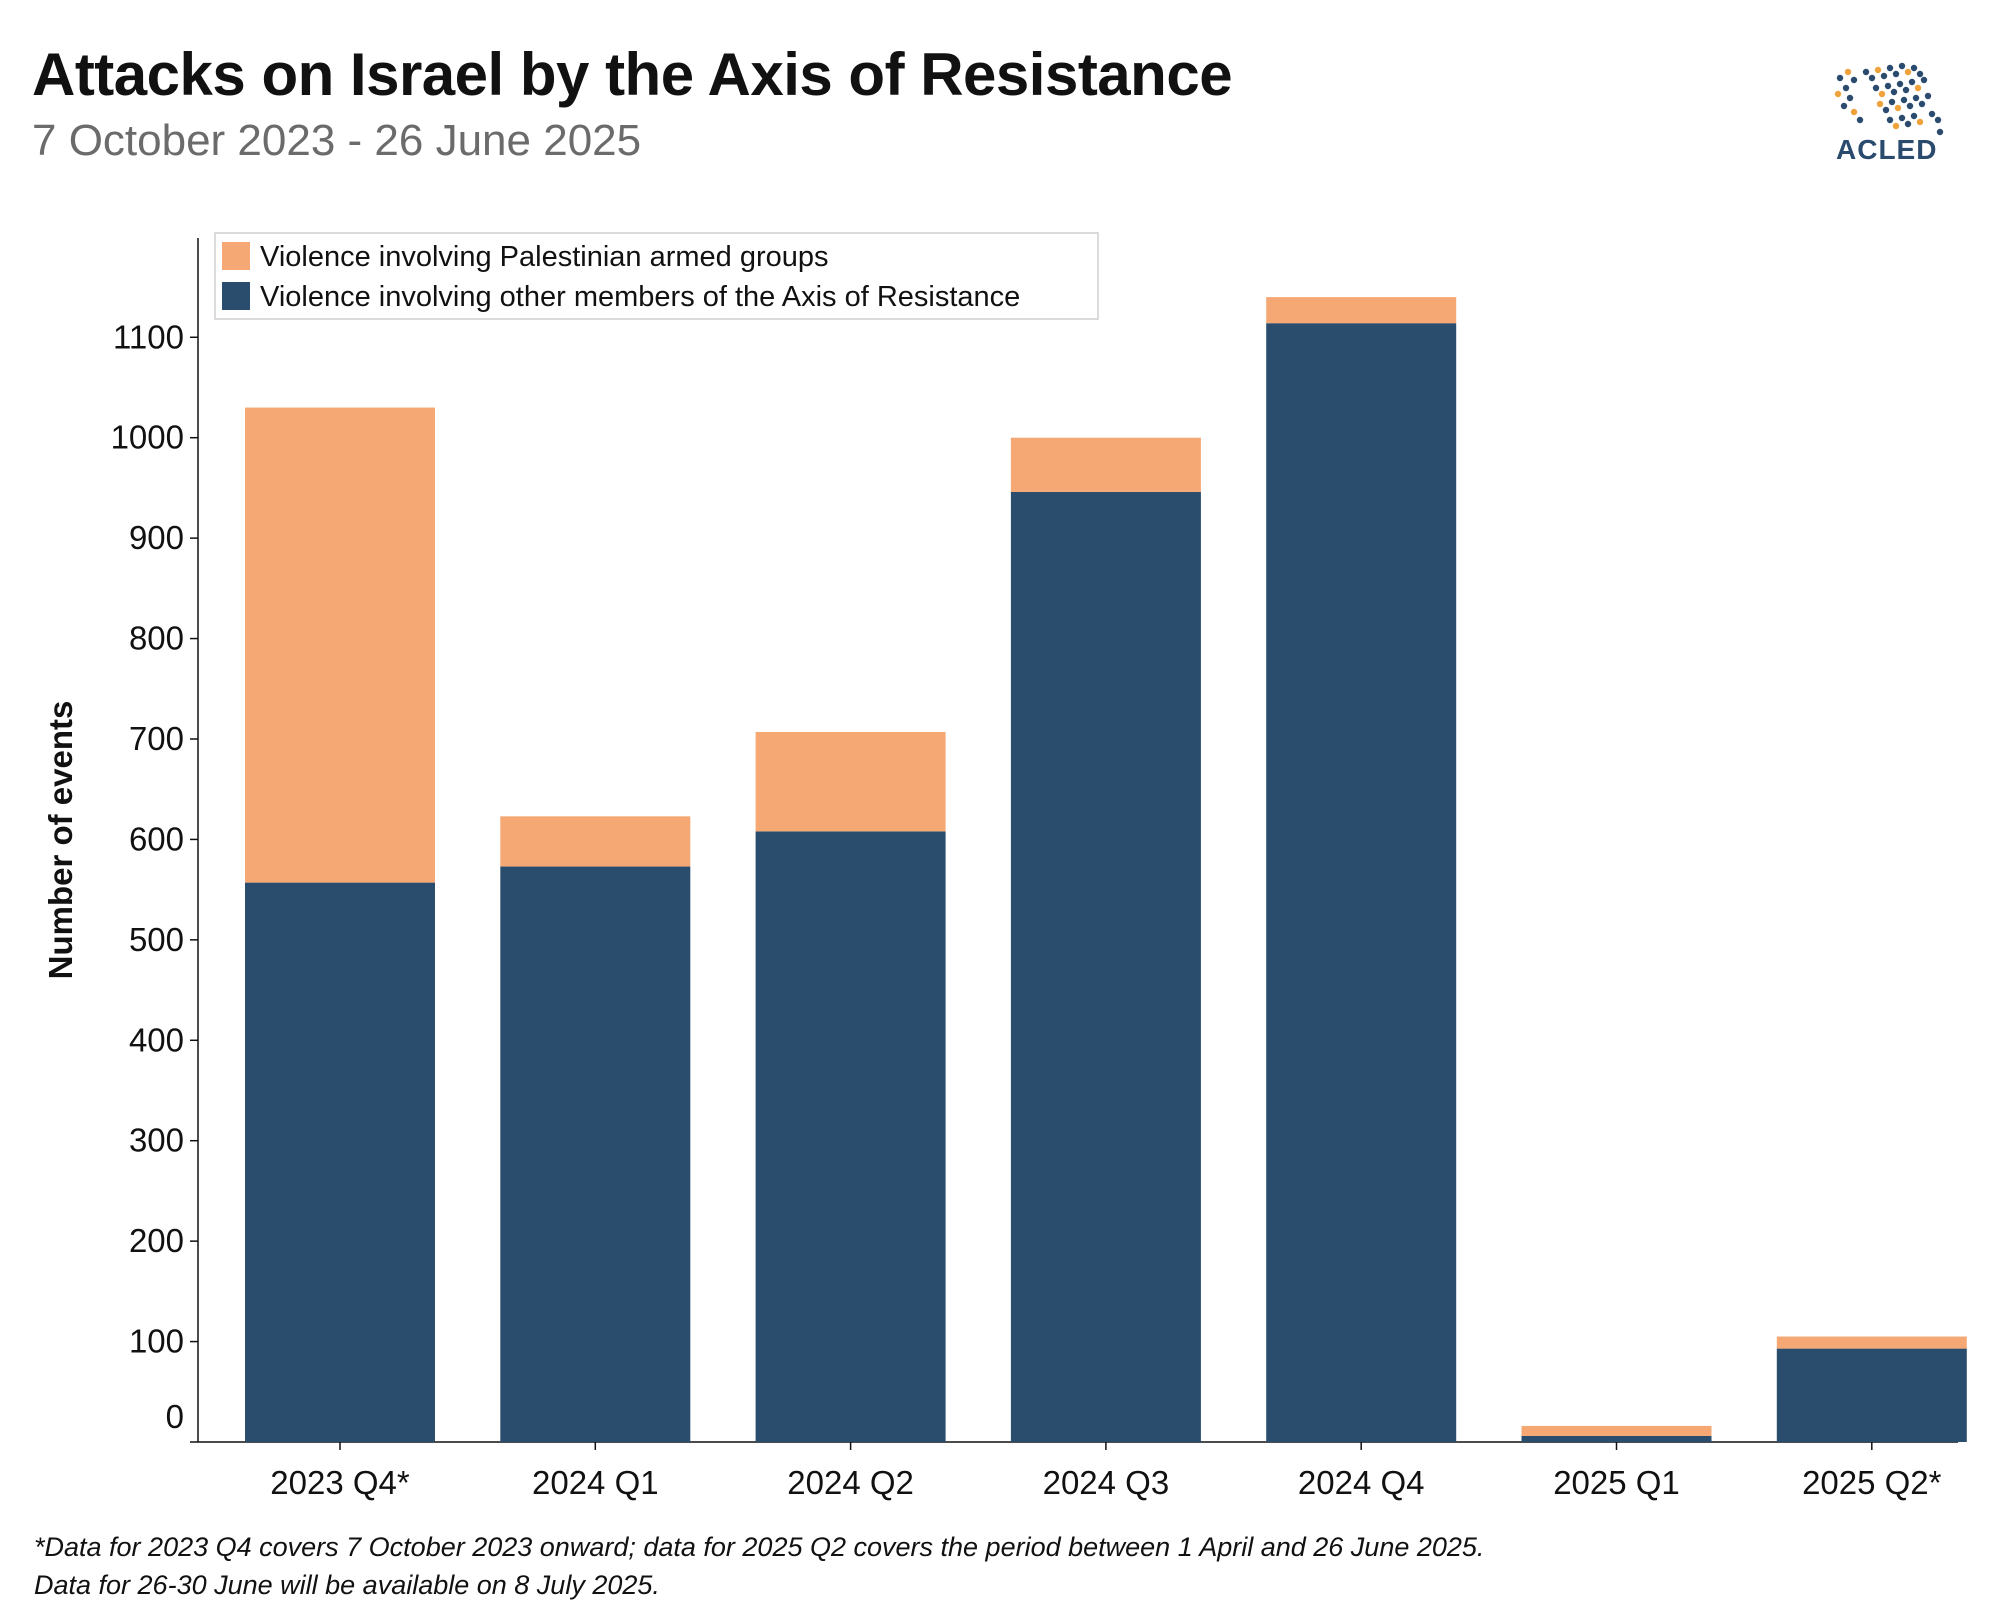 The width and height of the screenshot is (2000, 1604). I want to click on legend-box, so click(656, 276).